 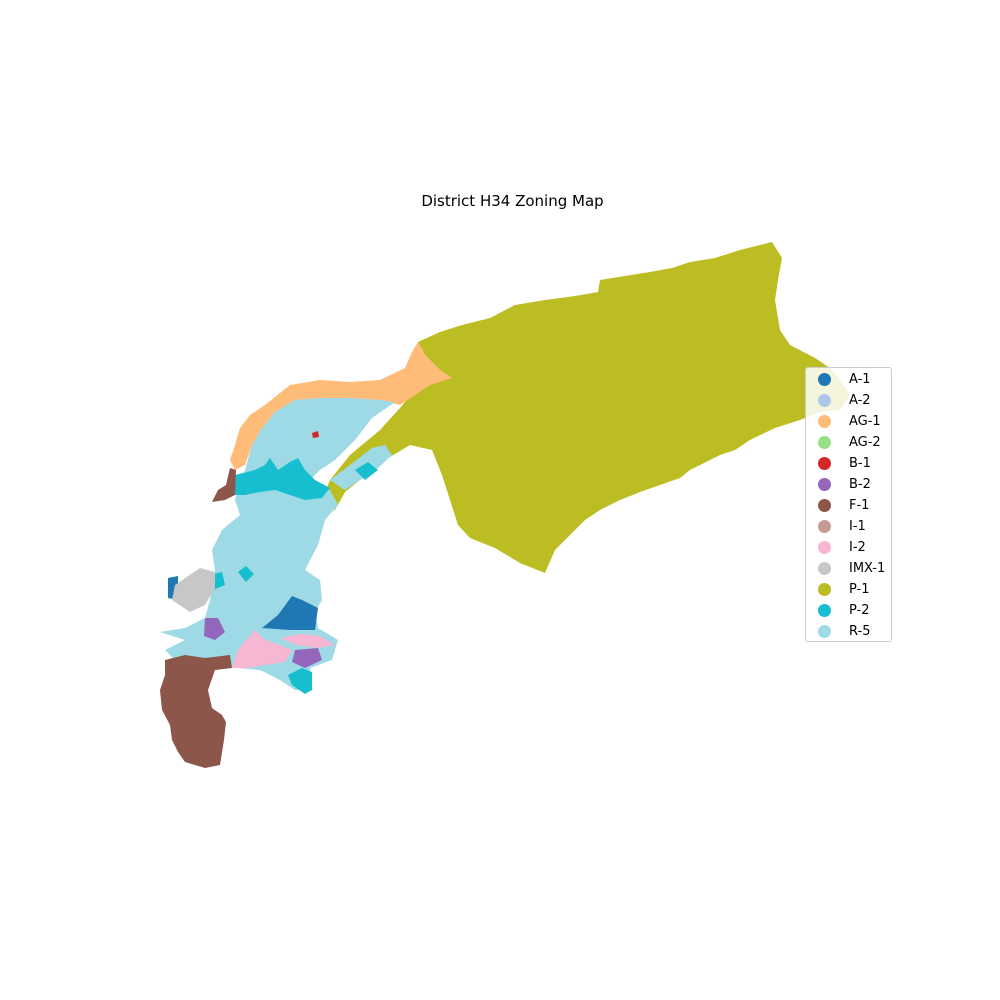 What do you see at coordinates (307, 641) in the screenshot?
I see `zone-i2-east` at bounding box center [307, 641].